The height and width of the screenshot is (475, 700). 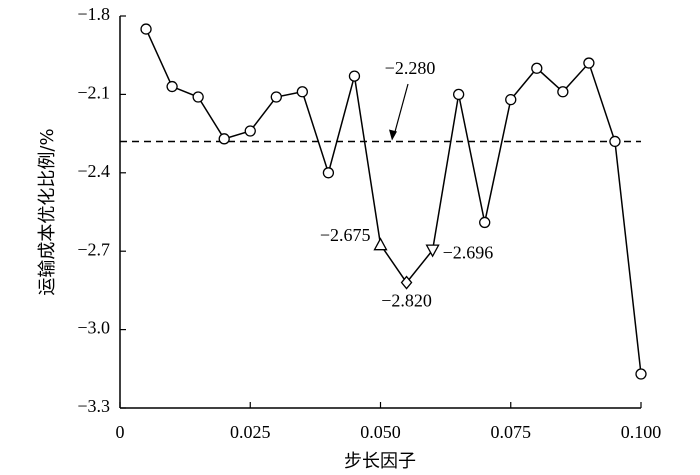 What do you see at coordinates (641, 432) in the screenshot?
I see `x-tick-label: 0.100` at bounding box center [641, 432].